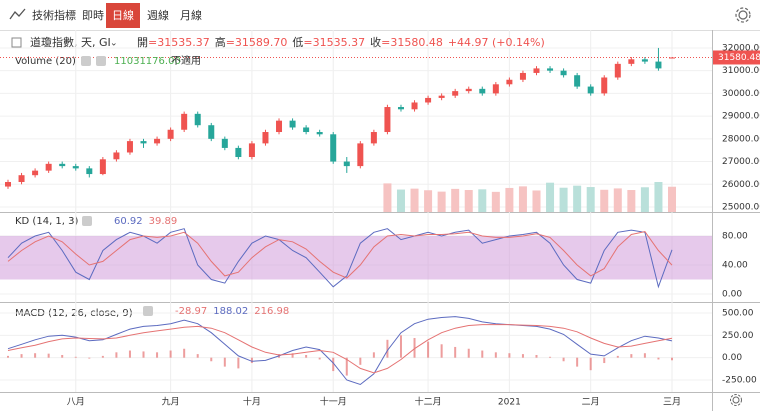 This screenshot has width=760, height=415. I want to click on toolbar-item: 日線, so click(123, 15).